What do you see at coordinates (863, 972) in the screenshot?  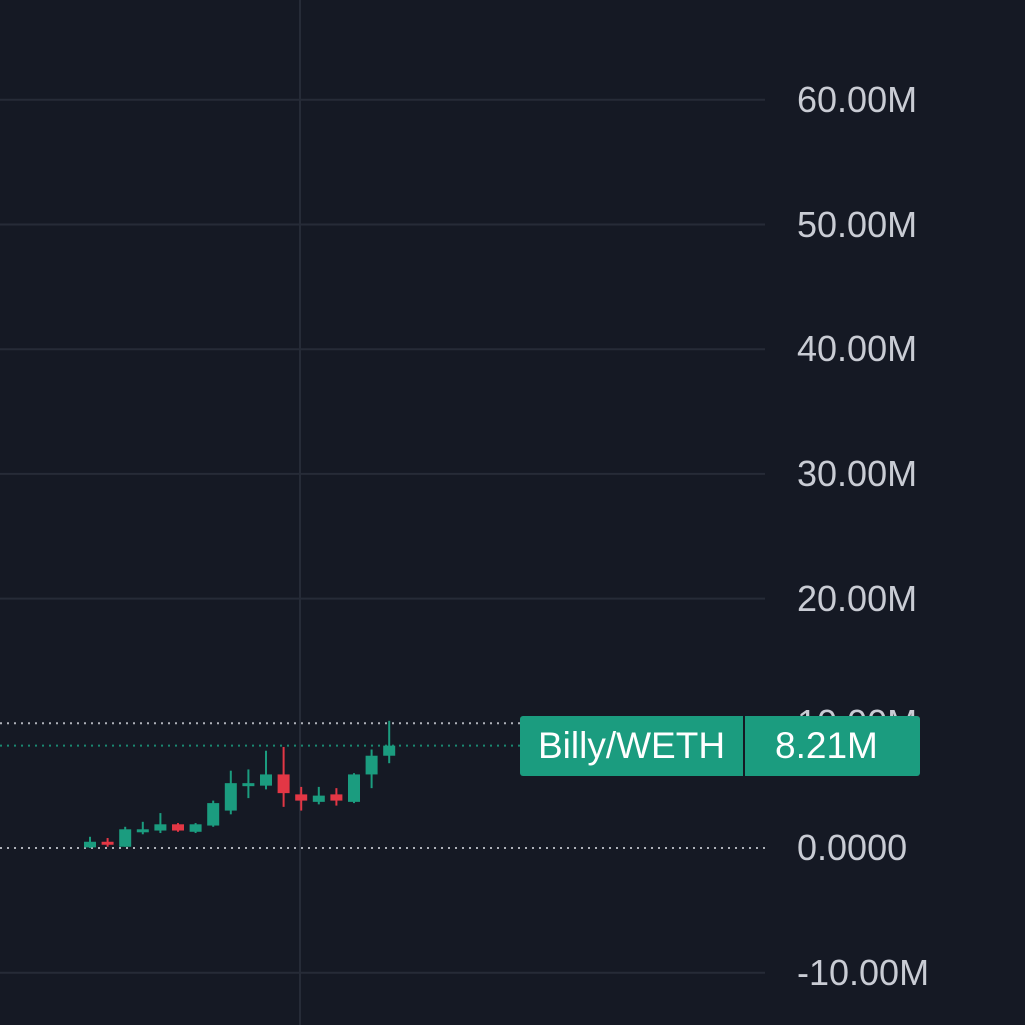 I see `y-tick-label: -10.00M` at bounding box center [863, 972].